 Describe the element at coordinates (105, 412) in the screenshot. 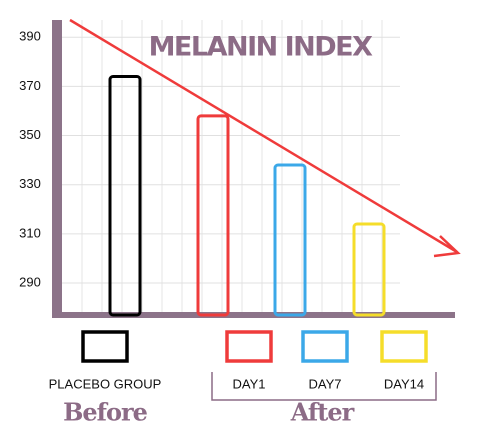

I see `group-label: Before` at that location.